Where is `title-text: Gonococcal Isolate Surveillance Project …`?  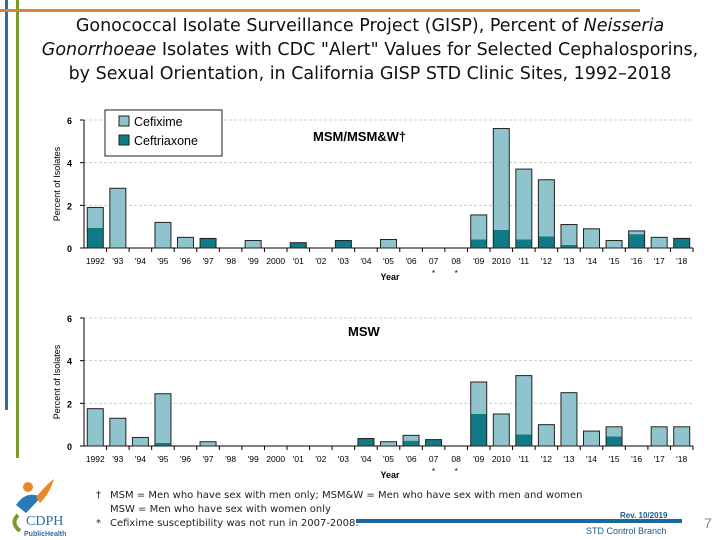
title-text: Gonococcal Isolate Surveillance Project … is located at coordinates (329, 26).